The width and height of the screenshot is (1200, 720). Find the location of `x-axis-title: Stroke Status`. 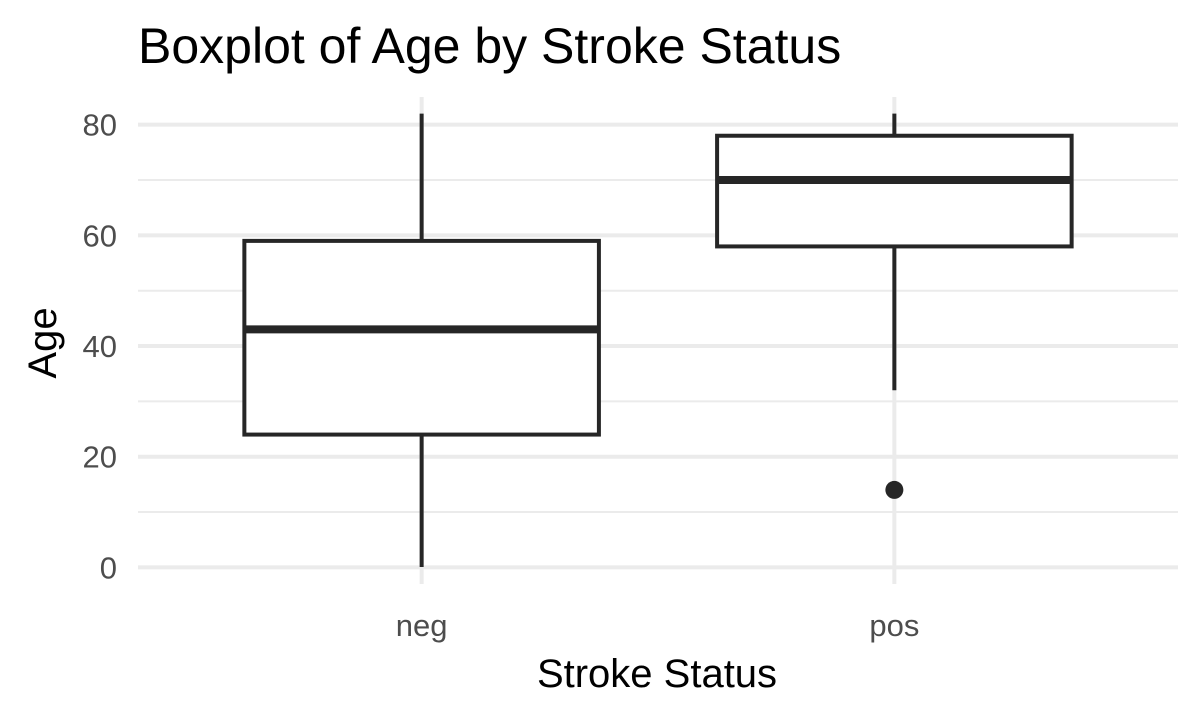

x-axis-title: Stroke Status is located at coordinates (657, 674).